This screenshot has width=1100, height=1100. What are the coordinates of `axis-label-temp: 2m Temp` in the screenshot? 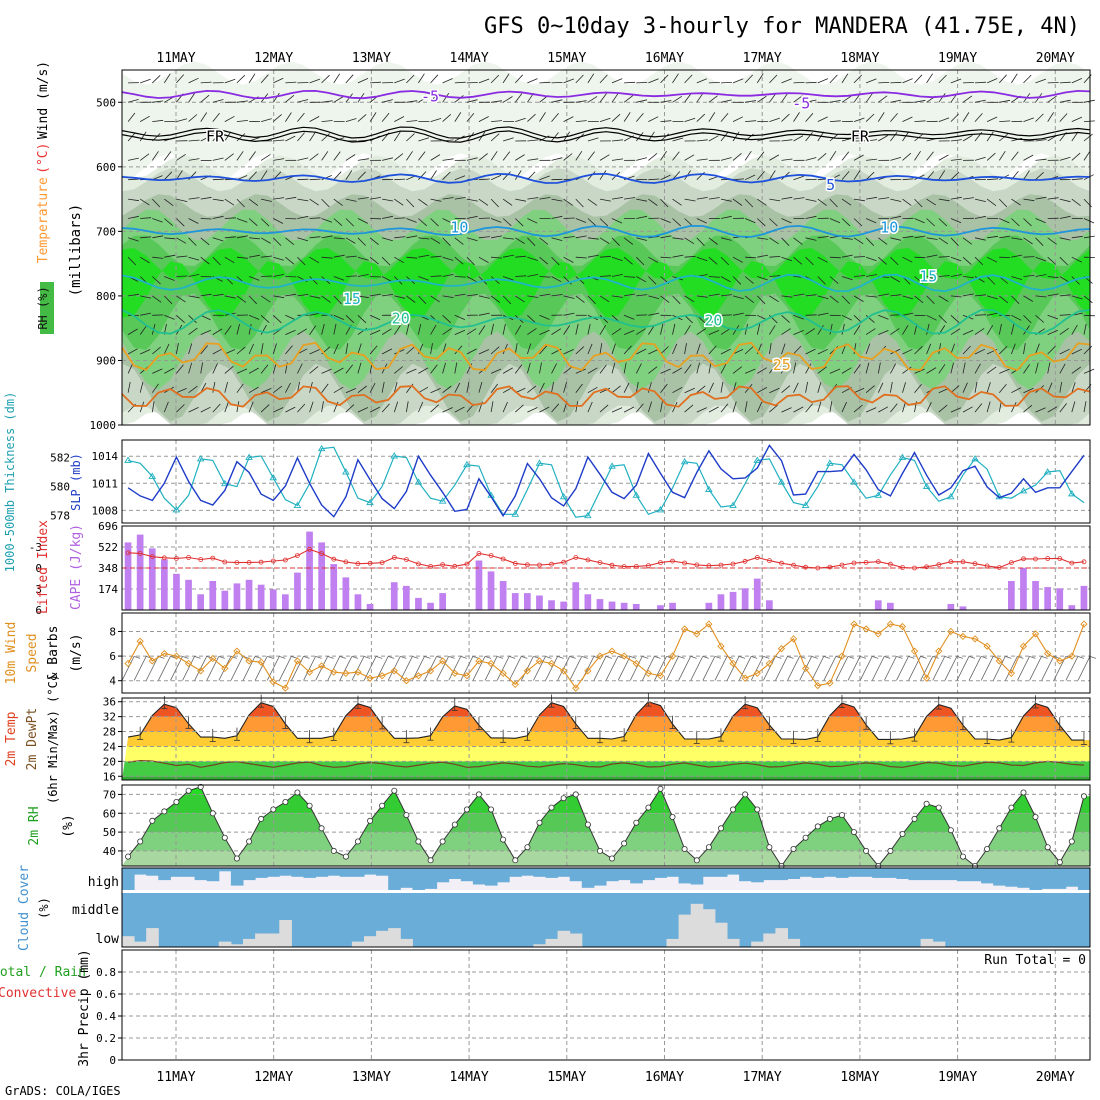 It's located at (11, 738).